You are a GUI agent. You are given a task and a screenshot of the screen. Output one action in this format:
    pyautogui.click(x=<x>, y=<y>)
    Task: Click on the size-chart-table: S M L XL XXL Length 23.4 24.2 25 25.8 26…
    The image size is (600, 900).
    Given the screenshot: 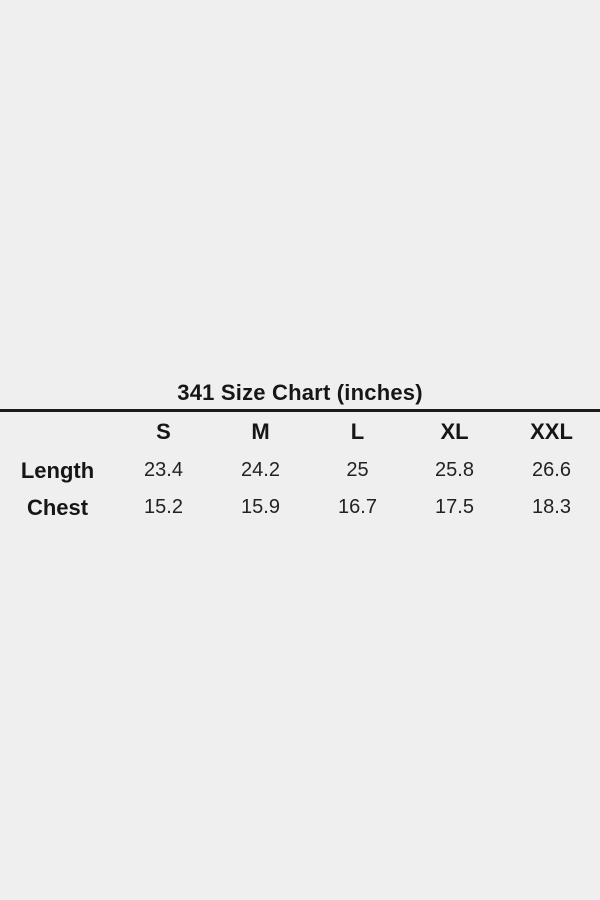 What is the action you would take?
    pyautogui.click(x=300, y=469)
    